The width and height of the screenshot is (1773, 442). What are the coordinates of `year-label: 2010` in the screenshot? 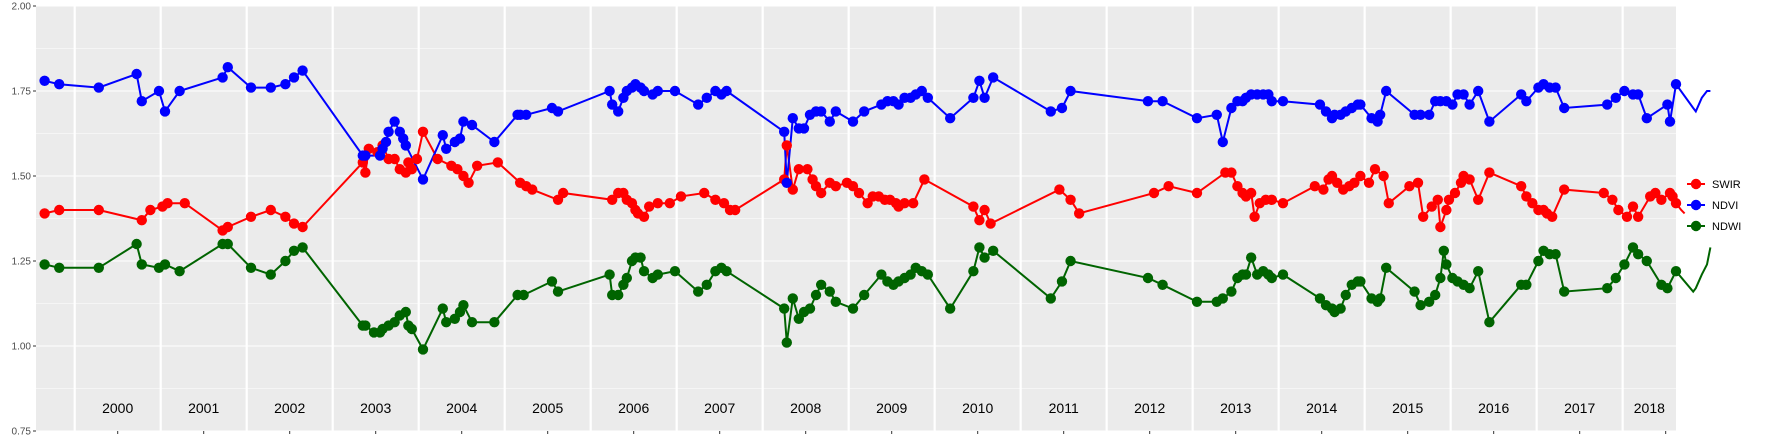 It's located at (977, 408).